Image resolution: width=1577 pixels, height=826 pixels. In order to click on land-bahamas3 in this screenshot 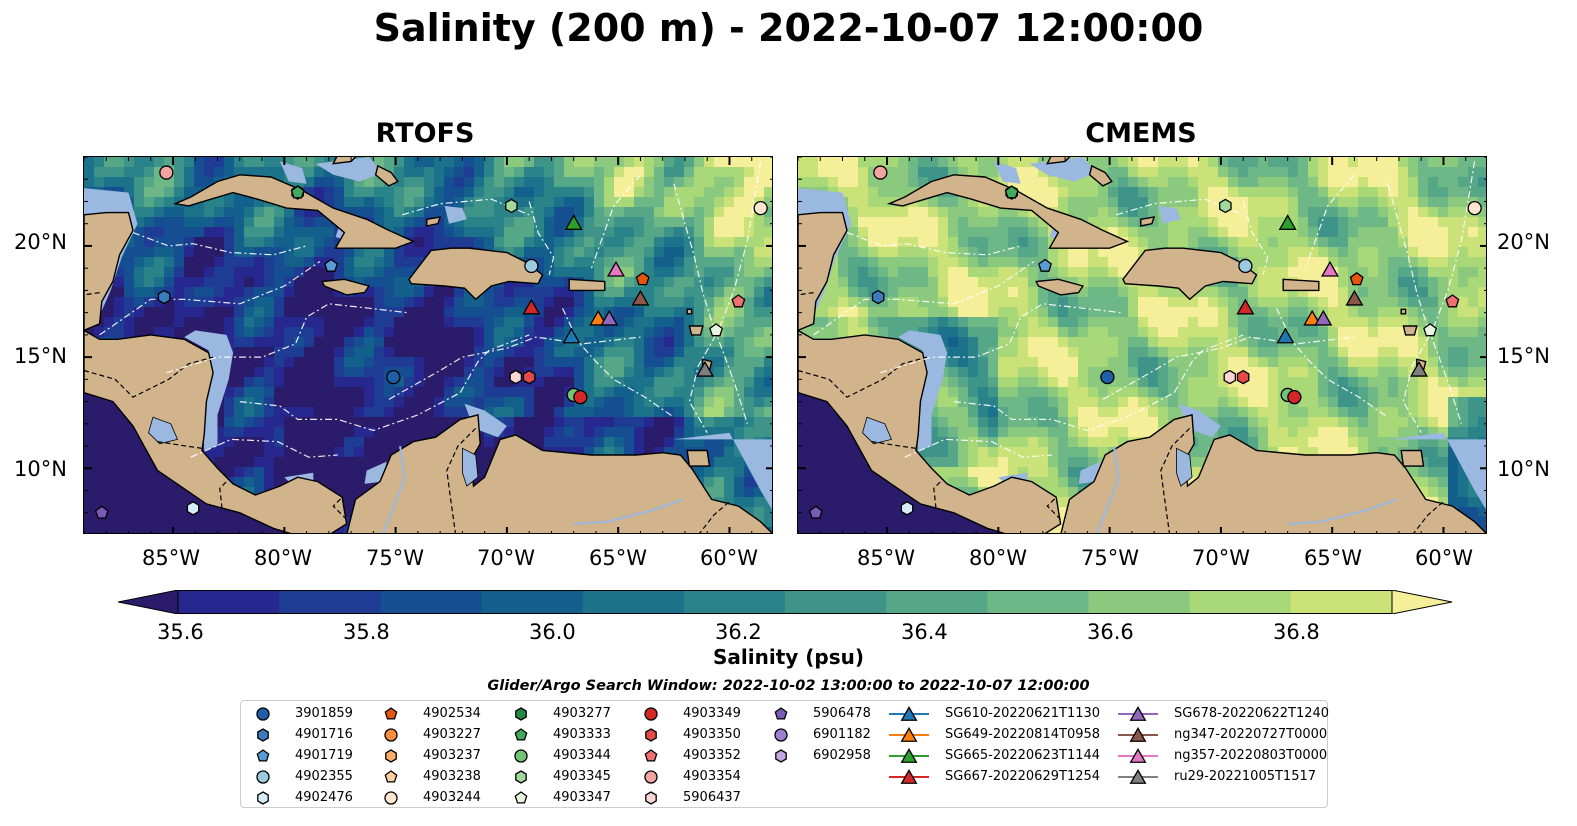, I will do `click(434, 221)`.